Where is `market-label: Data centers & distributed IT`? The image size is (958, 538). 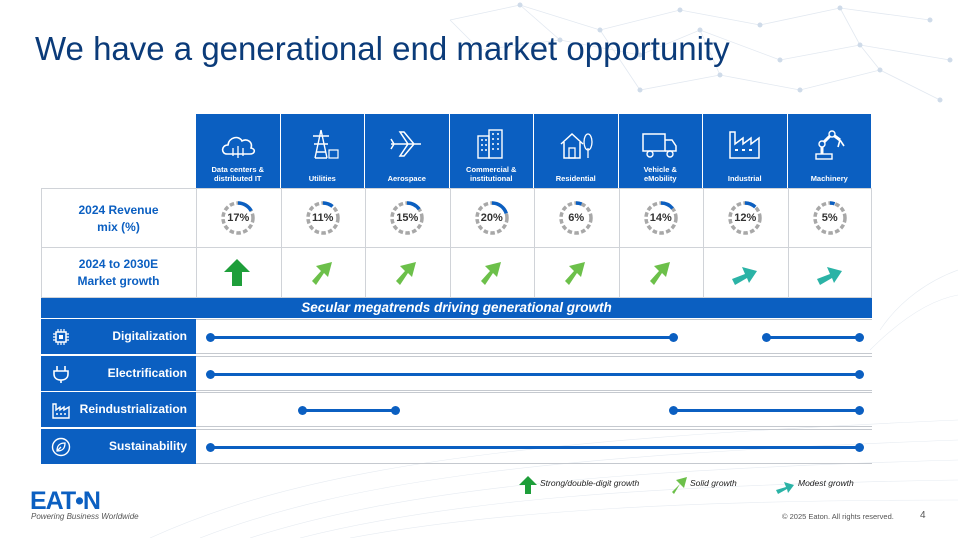
market-label: Data centers & distributed IT is located at coordinates (238, 174).